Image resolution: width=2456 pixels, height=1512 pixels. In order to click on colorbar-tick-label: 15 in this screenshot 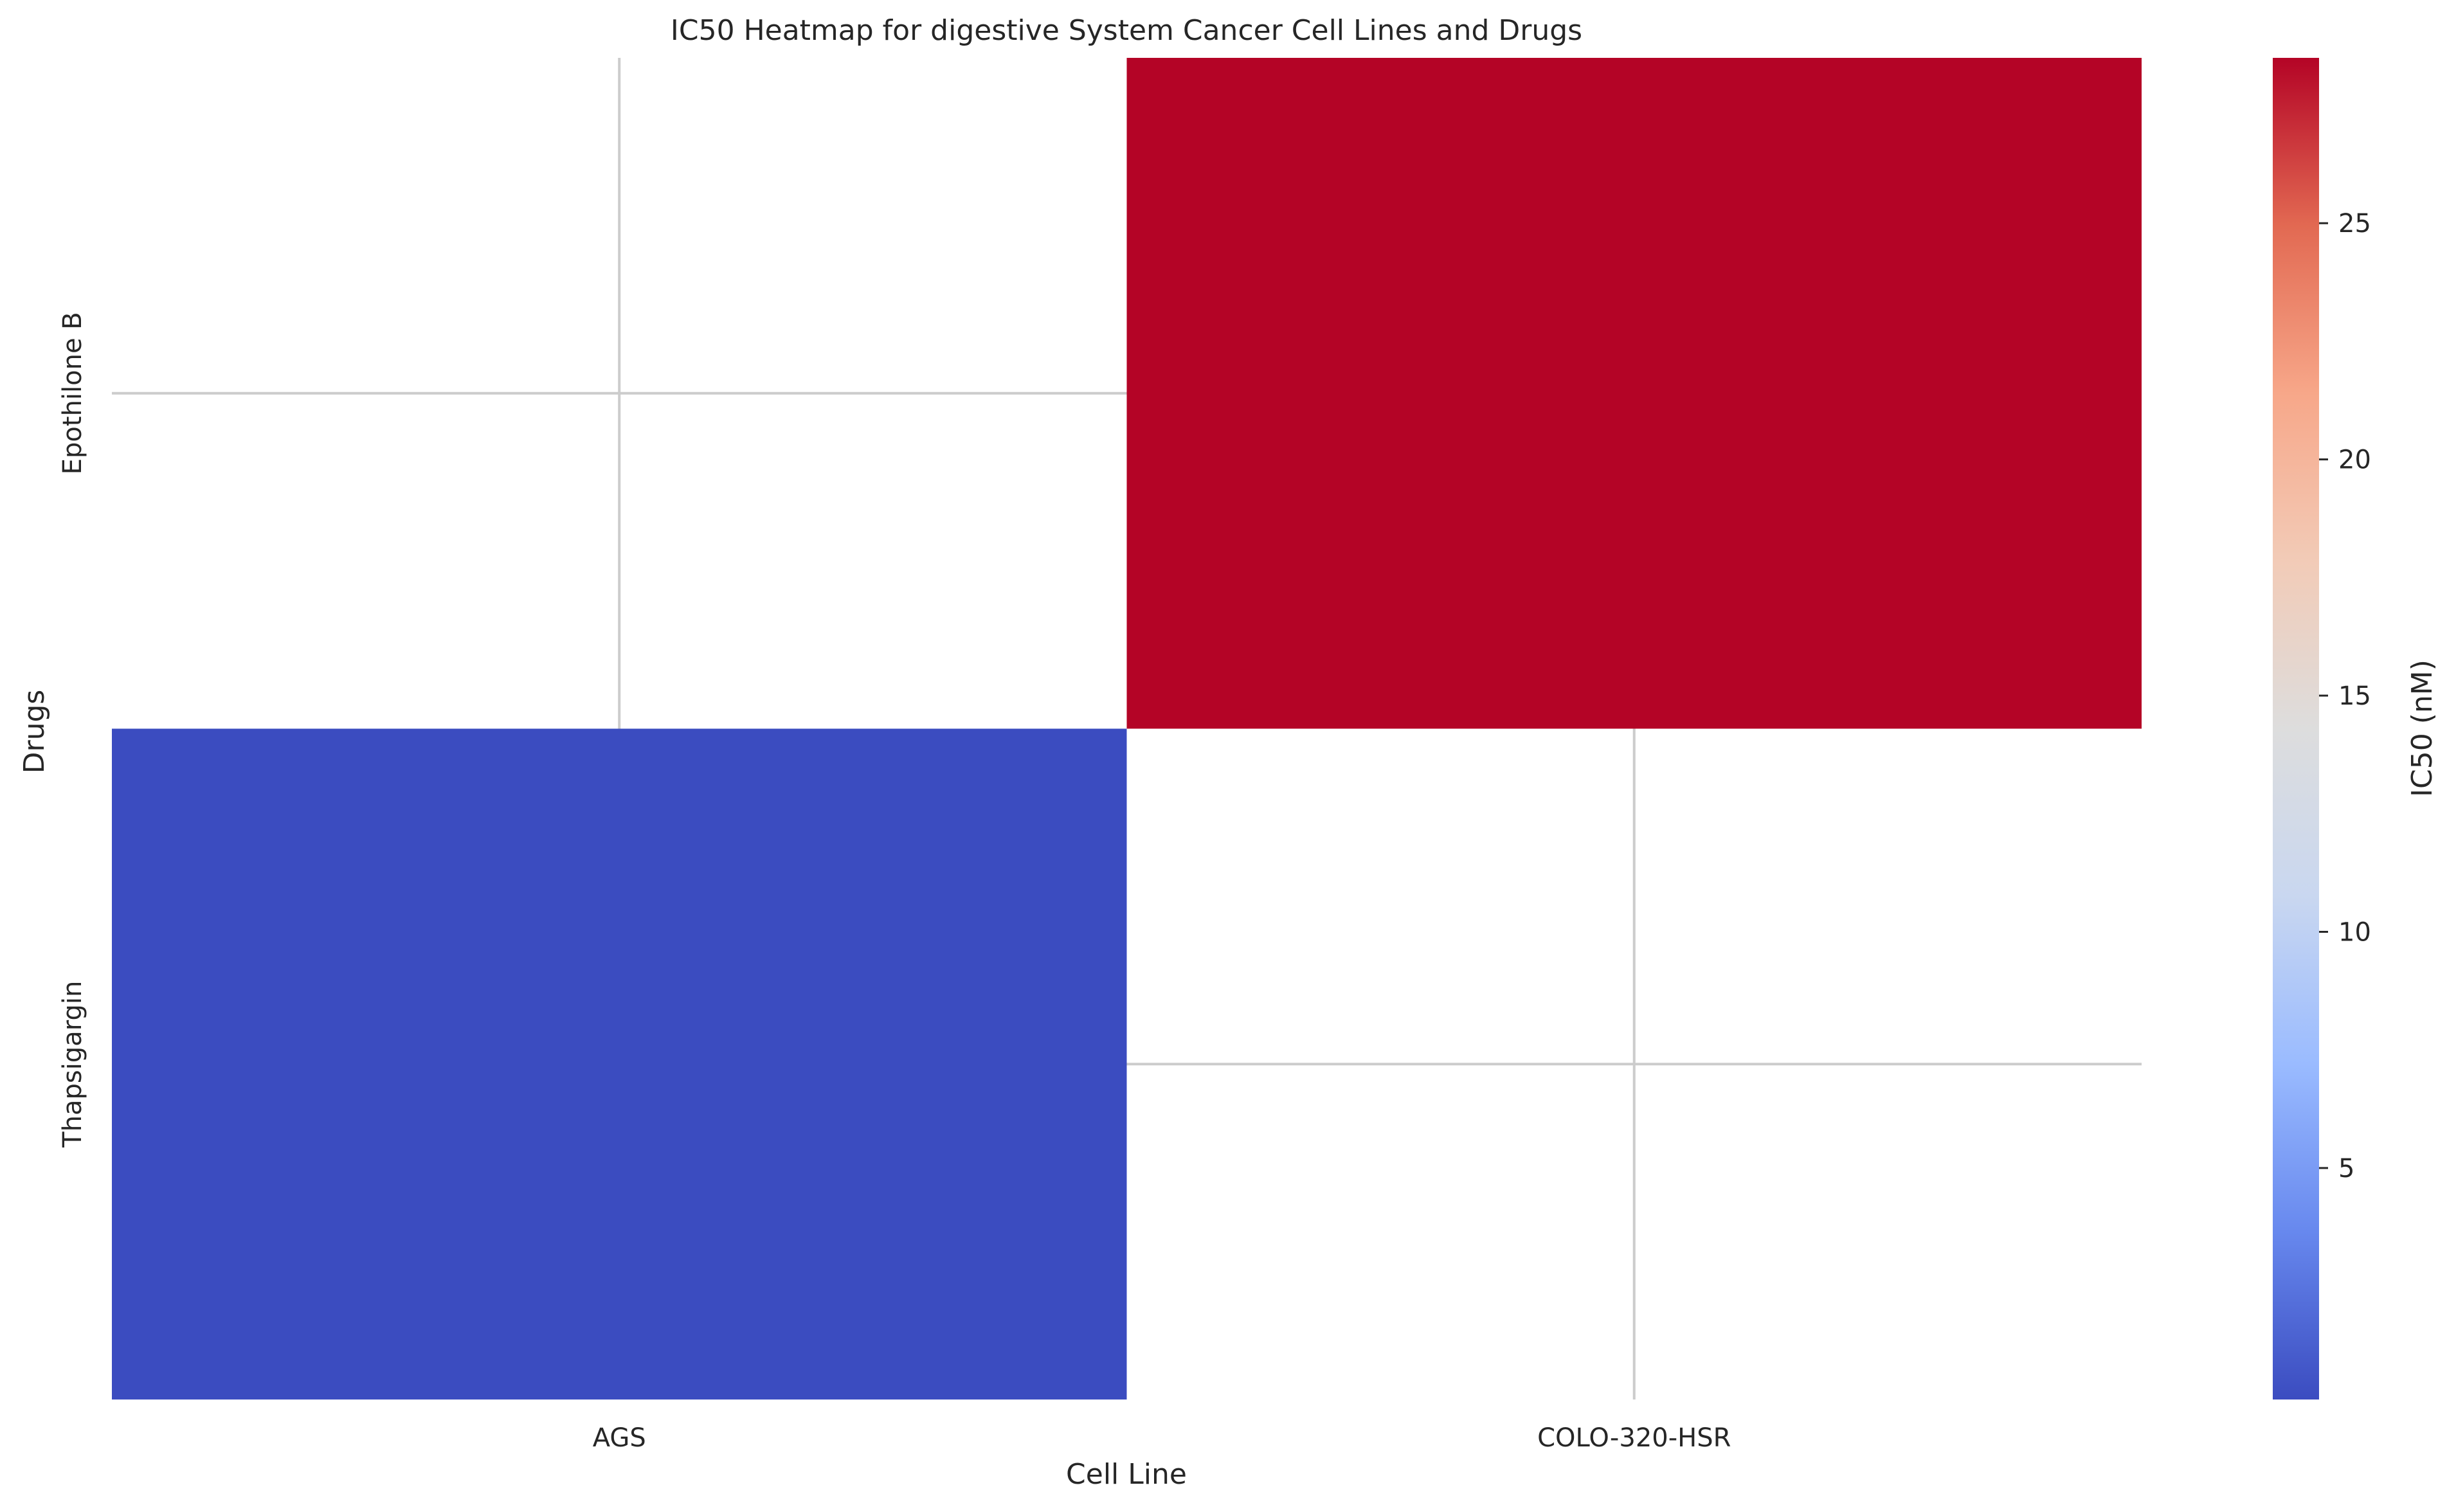, I will do `click(2354, 696)`.